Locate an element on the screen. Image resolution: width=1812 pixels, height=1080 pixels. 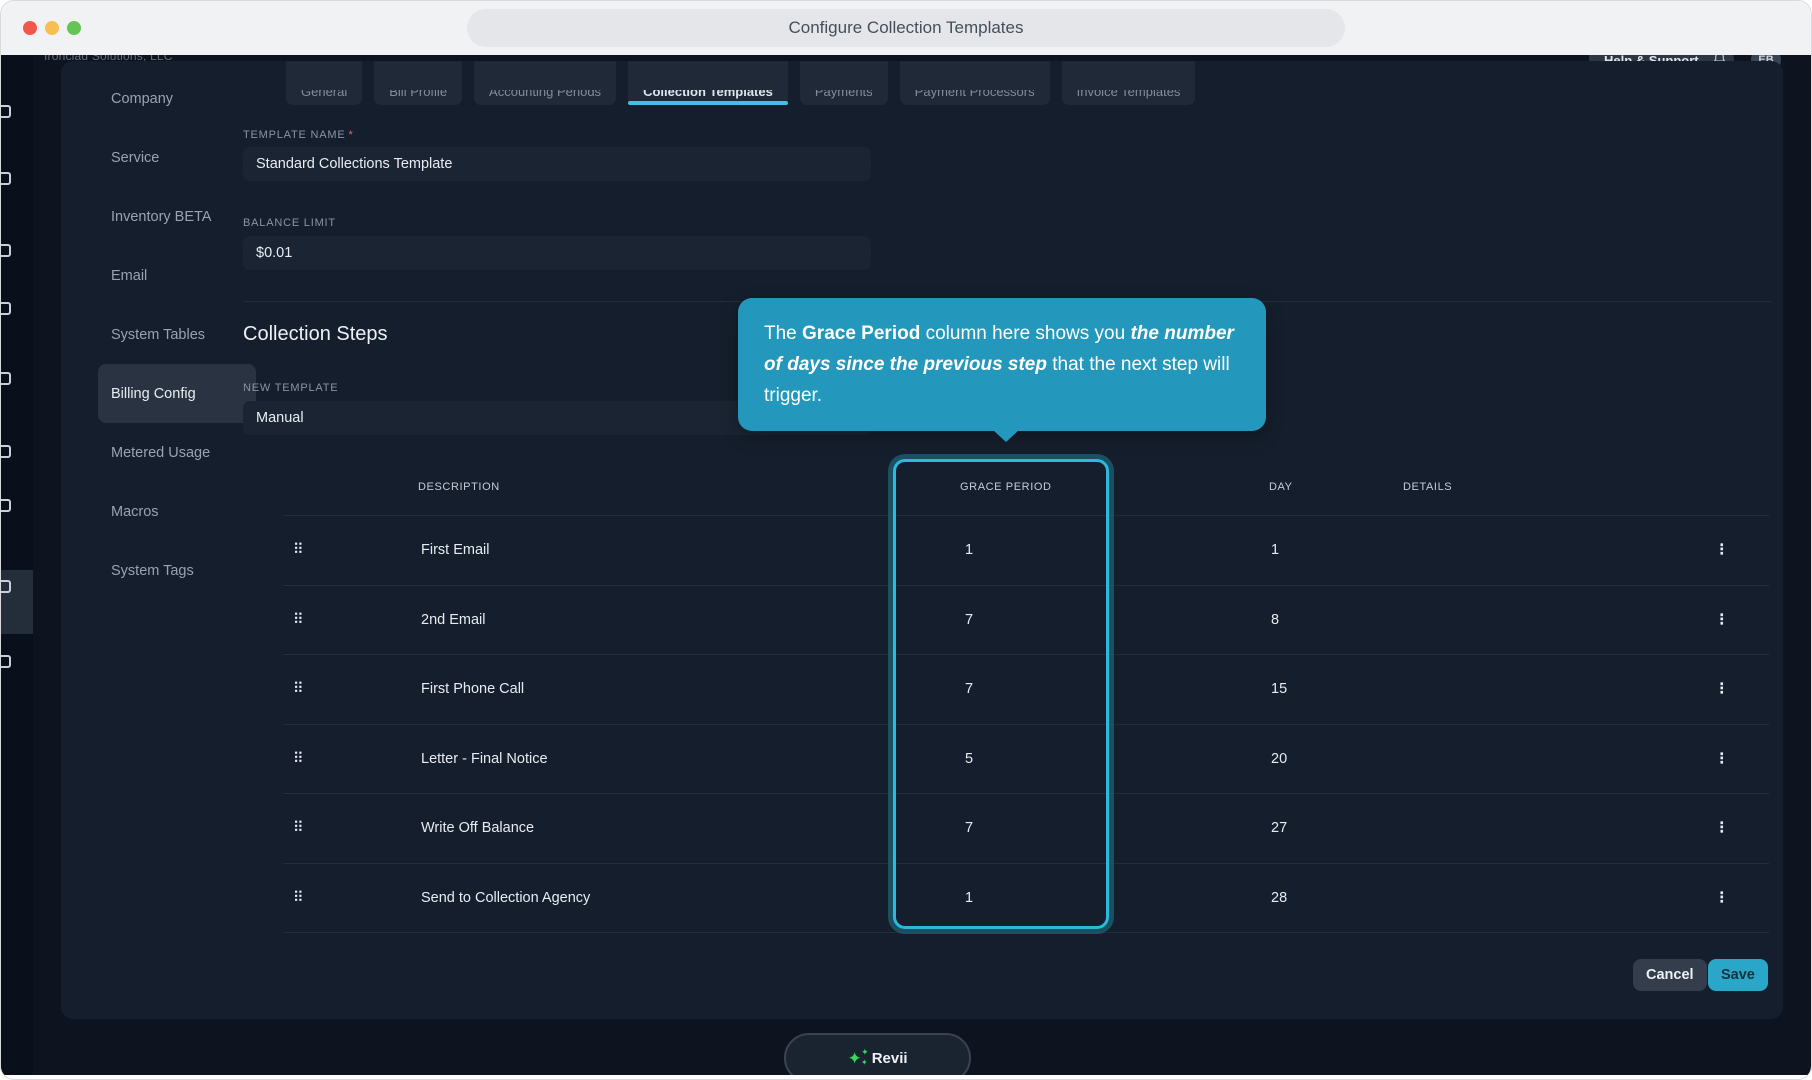
collection-step-row: ⠿ First Email 1 1 ⋮ is located at coordinates (1026, 551).